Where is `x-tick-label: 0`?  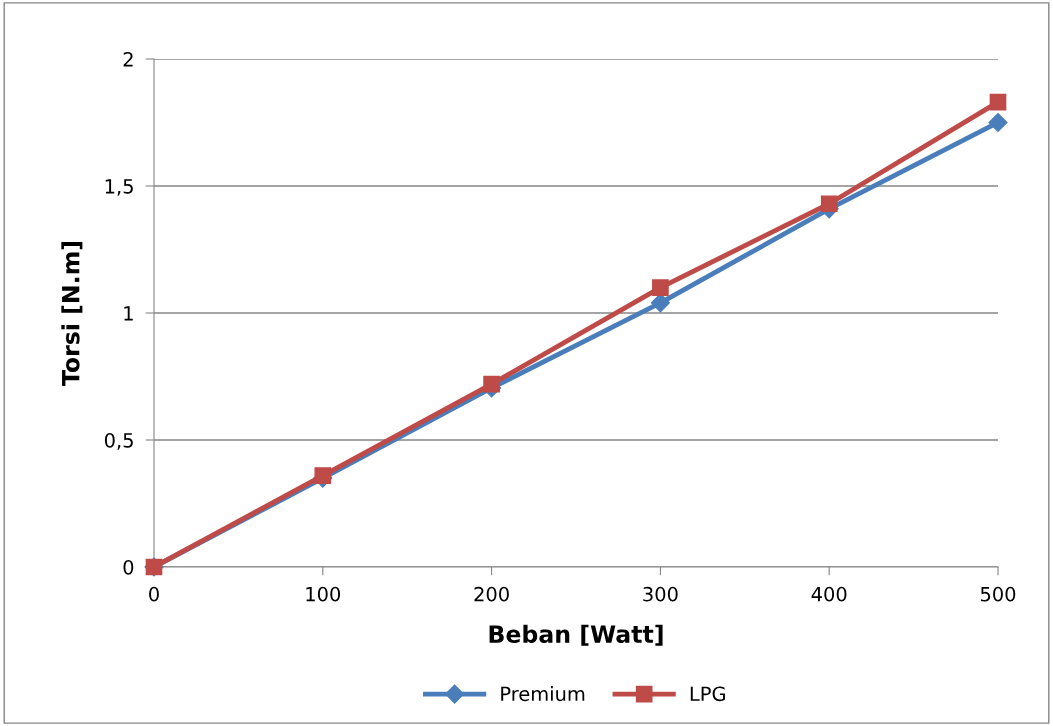
x-tick-label: 0 is located at coordinates (154, 594).